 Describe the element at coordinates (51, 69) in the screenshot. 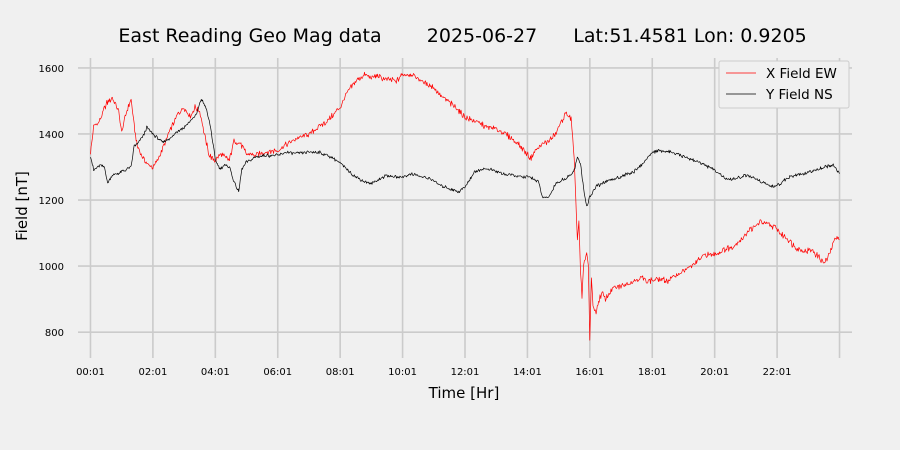

I see `y-tick-label: 1600` at that location.